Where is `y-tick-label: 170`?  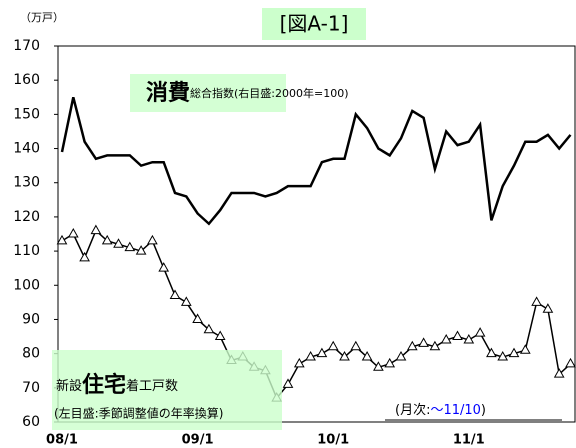
y-tick-label: 170 is located at coordinates (26, 46).